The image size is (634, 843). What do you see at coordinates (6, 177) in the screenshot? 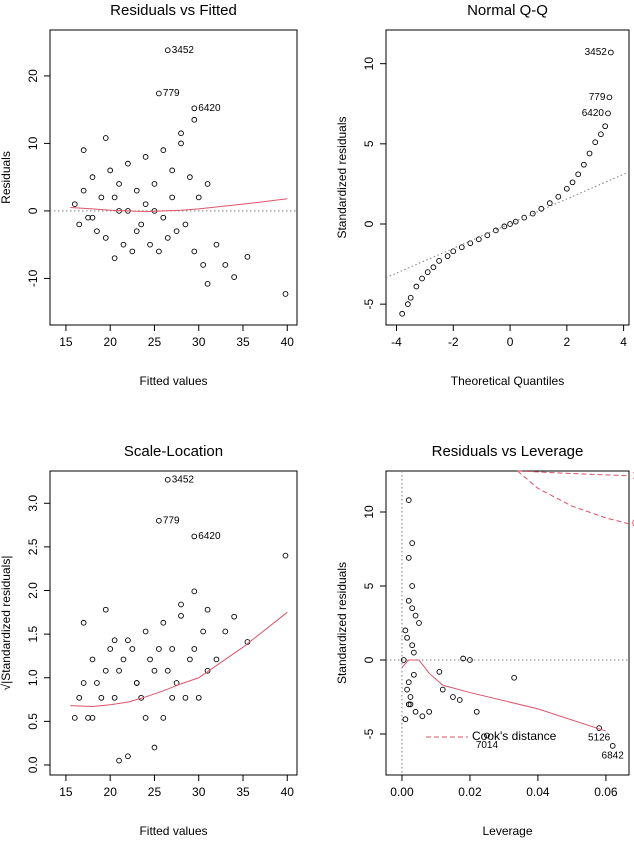
I see `y-axis-label: Residuals` at bounding box center [6, 177].